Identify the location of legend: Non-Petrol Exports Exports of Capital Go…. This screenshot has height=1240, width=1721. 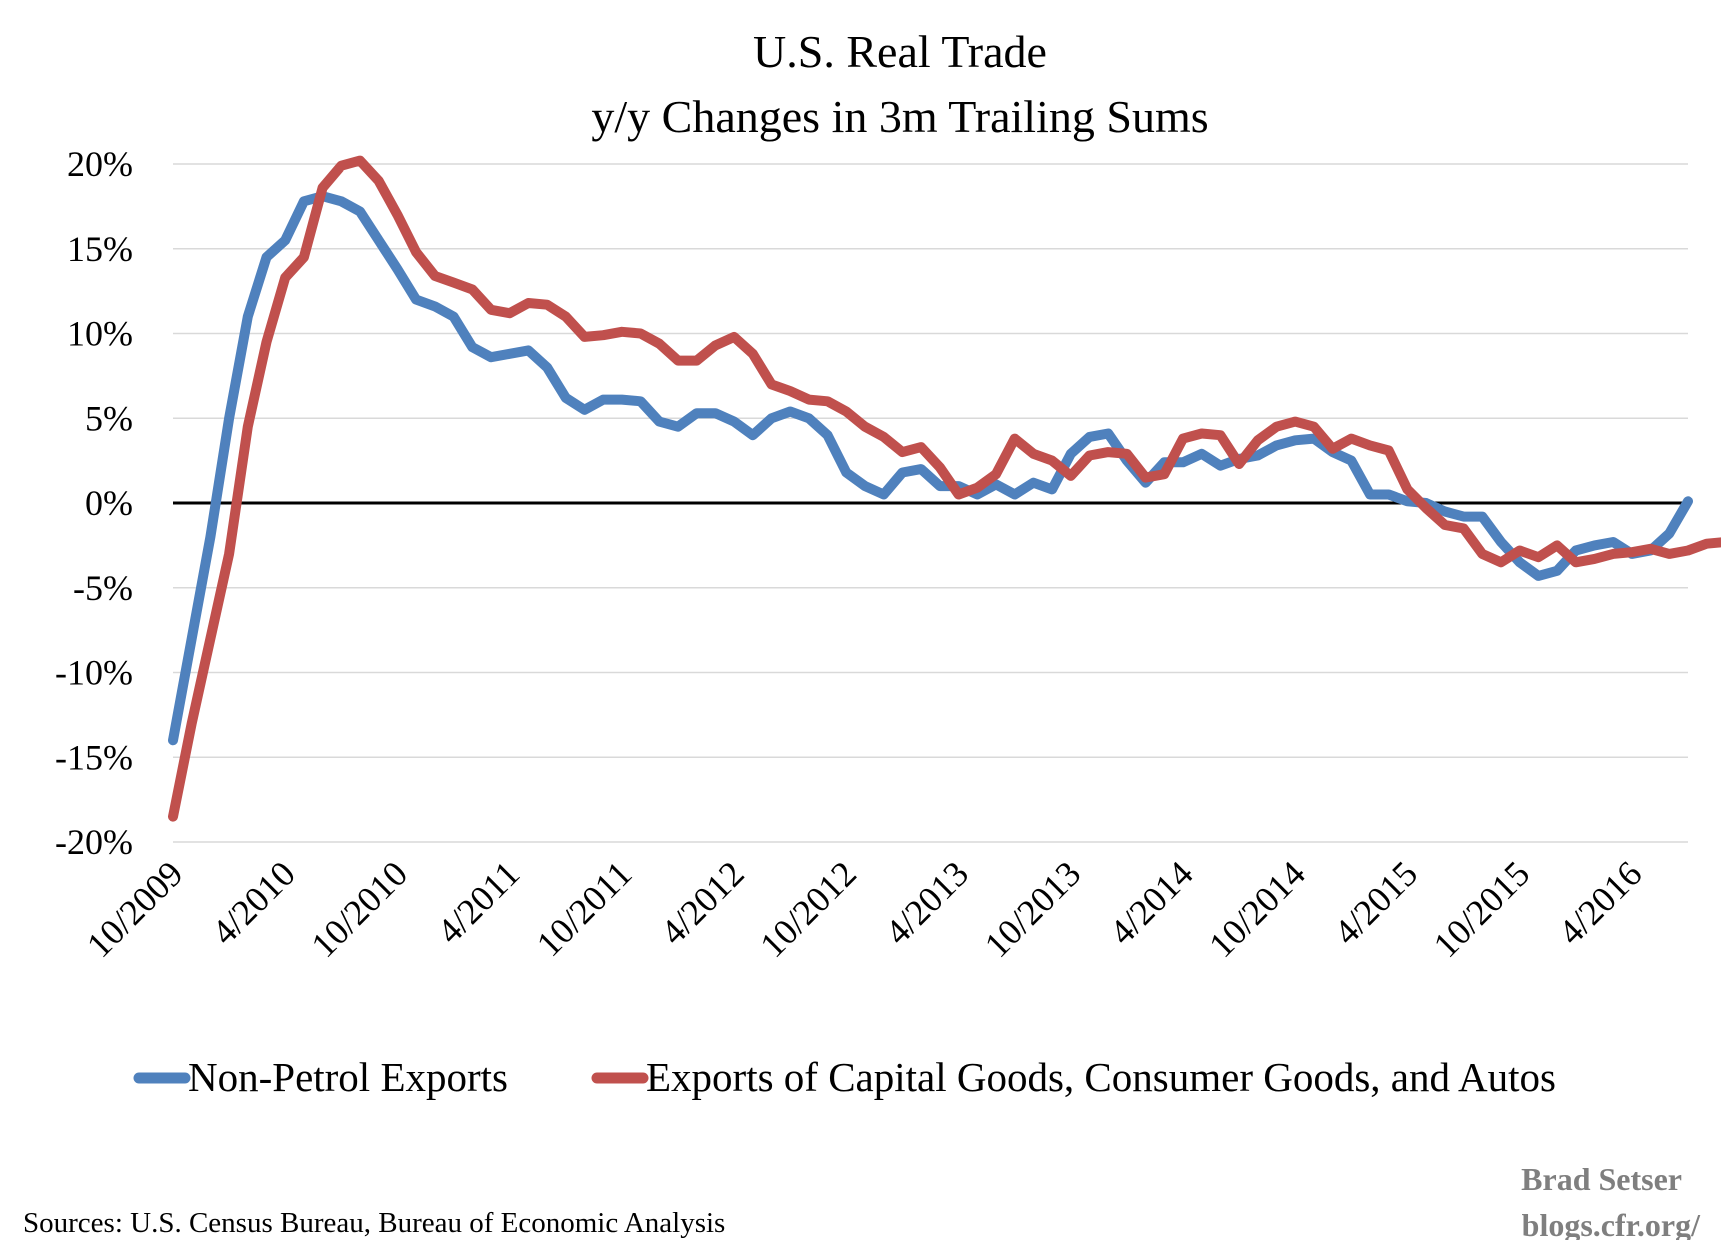
(844, 1077).